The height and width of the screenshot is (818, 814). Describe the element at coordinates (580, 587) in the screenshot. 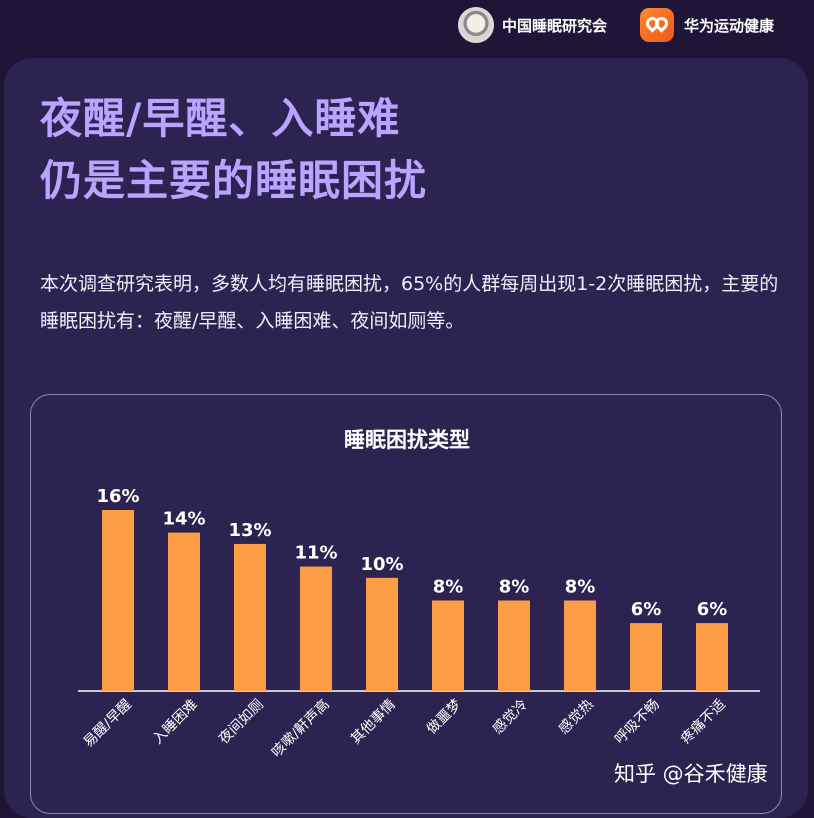

I see `value-label-8: 8%` at that location.